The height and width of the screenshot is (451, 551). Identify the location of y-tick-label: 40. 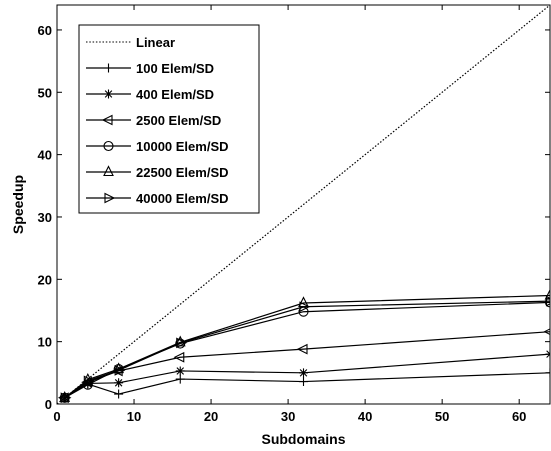
(45, 155).